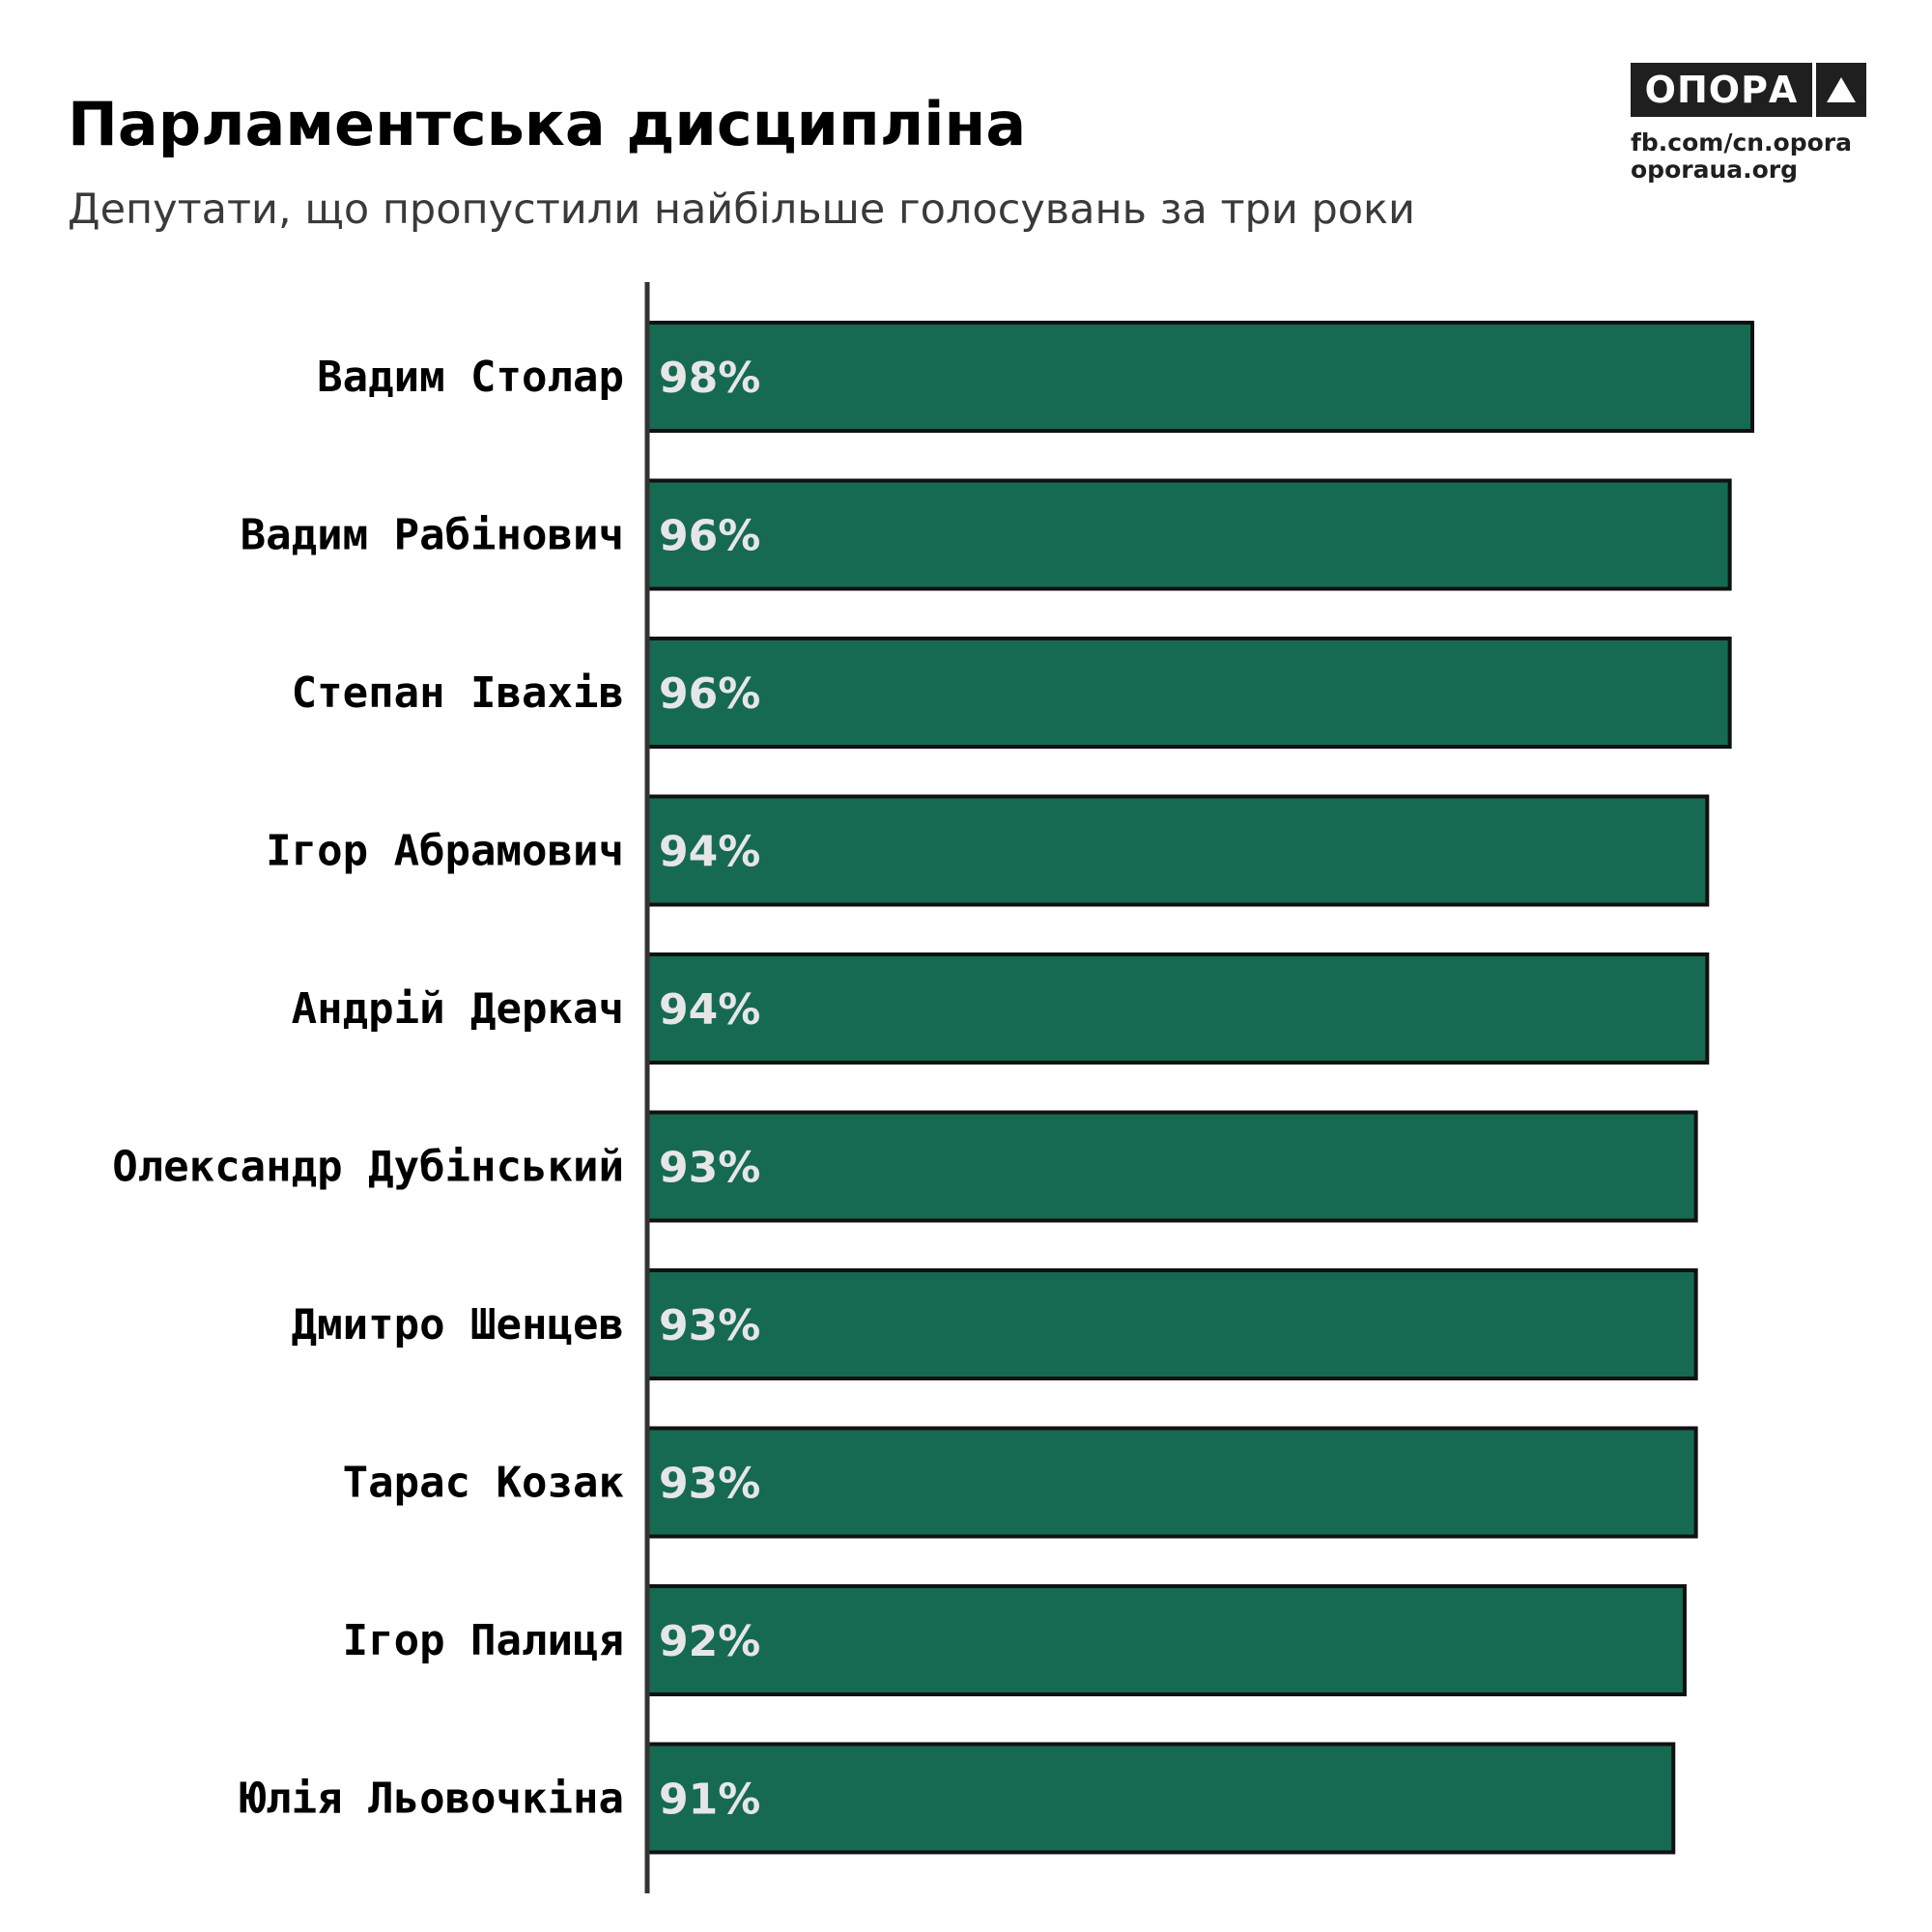  What do you see at coordinates (709, 378) in the screenshot?
I see `value-label-1: 98%` at bounding box center [709, 378].